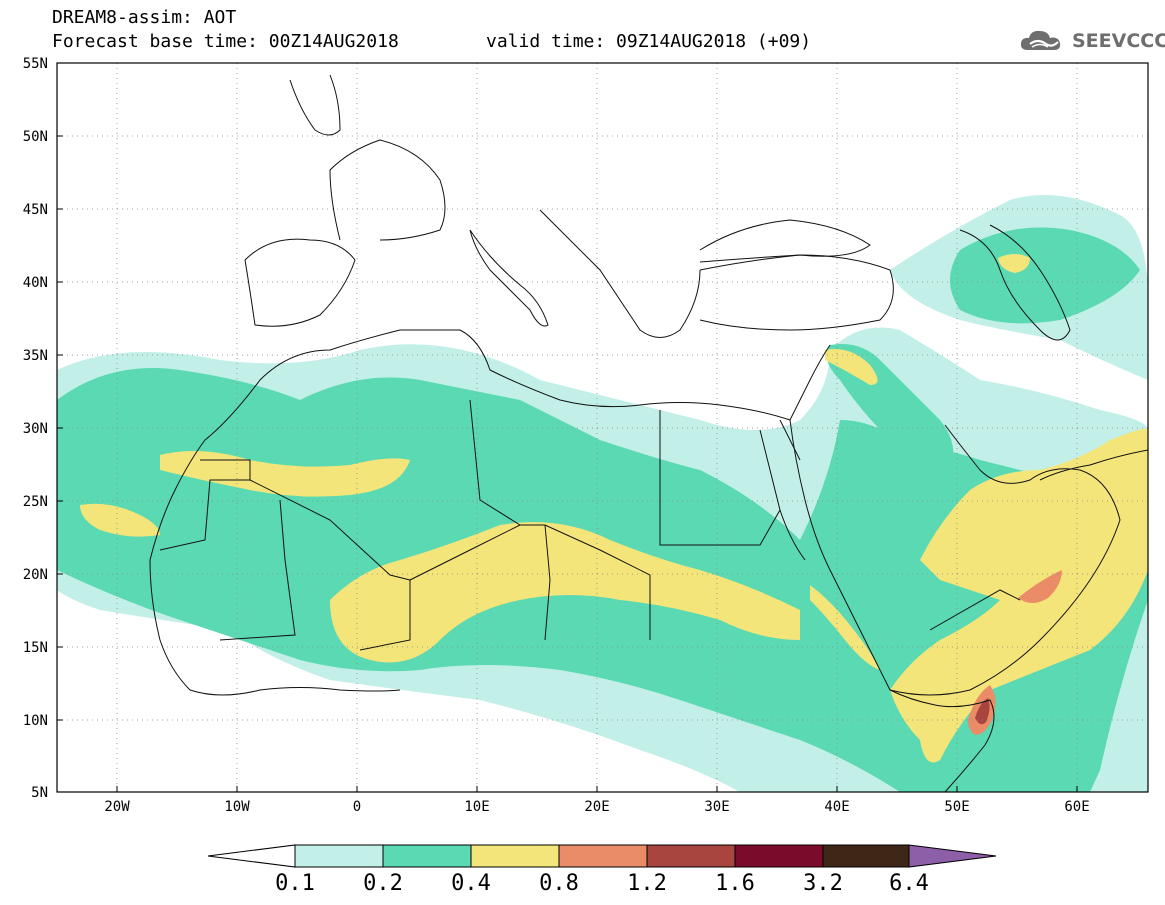  I want to click on colorbar, so click(602, 856).